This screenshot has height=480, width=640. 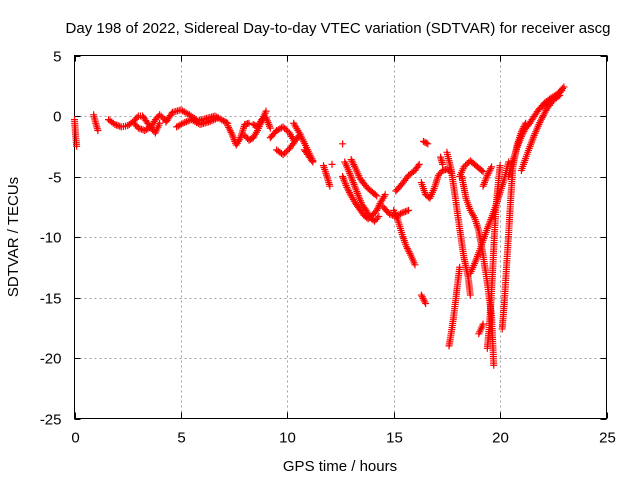 I want to click on y-tick-label: -15, so click(x=51, y=299).